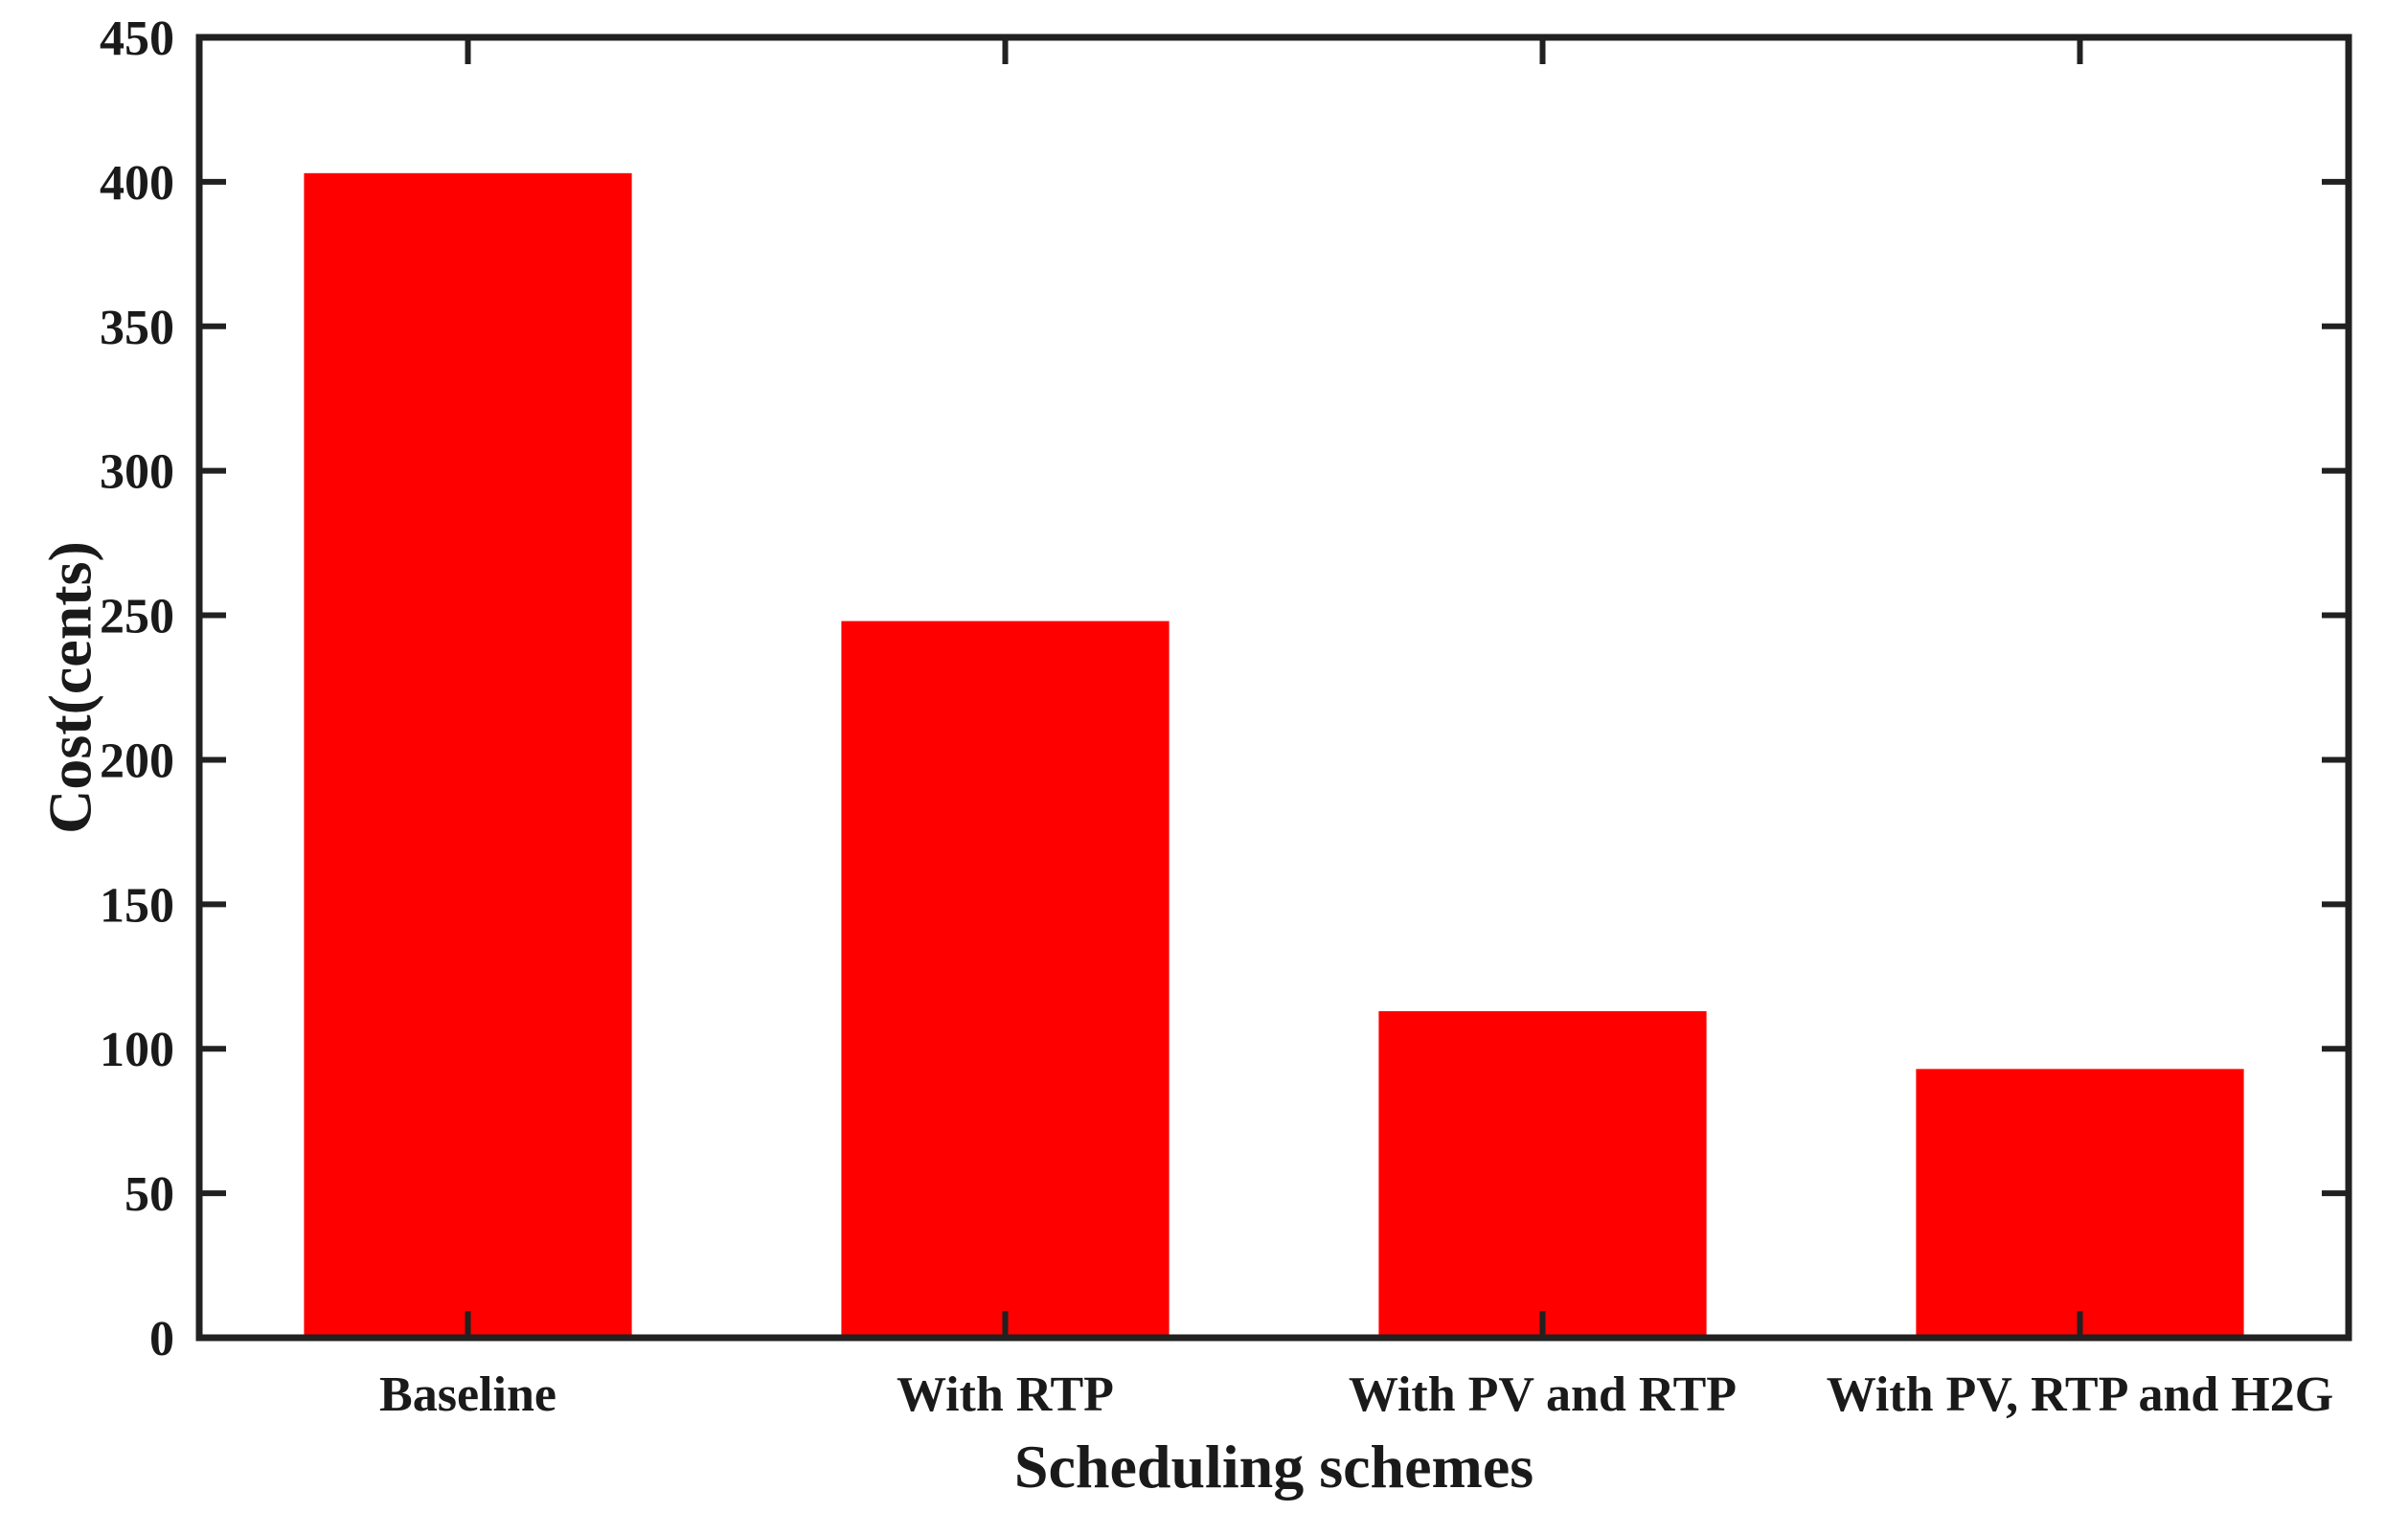 Image resolution: width=2408 pixels, height=1535 pixels. What do you see at coordinates (69, 687) in the screenshot?
I see `y-axis-label: Cost(cents)` at bounding box center [69, 687].